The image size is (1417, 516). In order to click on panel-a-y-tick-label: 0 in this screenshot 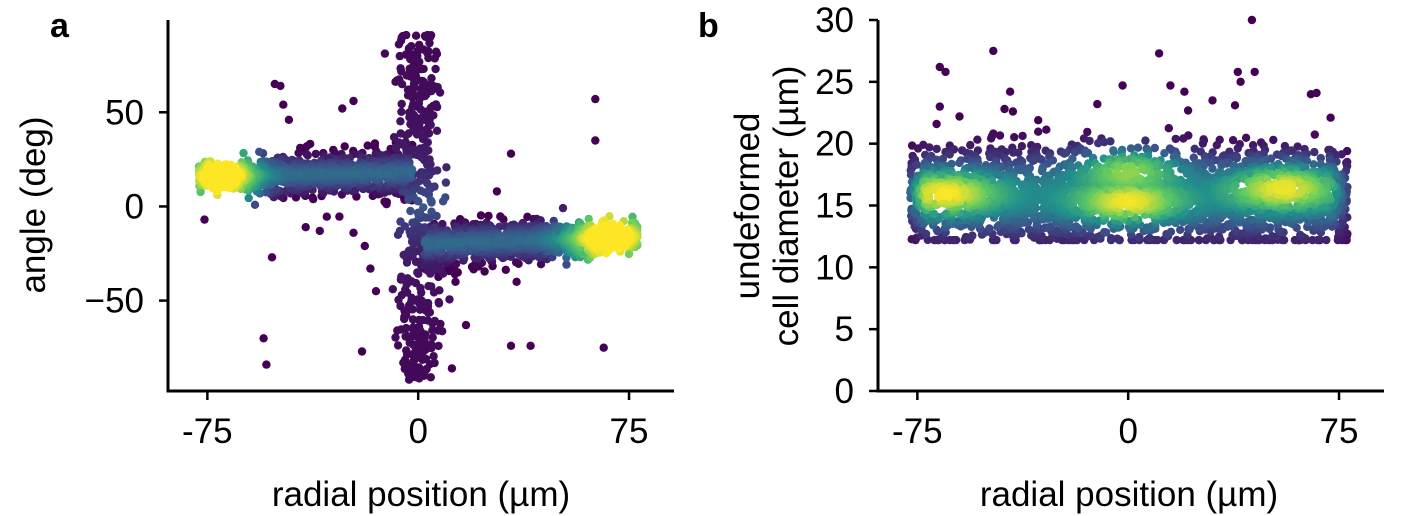, I will do `click(134, 206)`.